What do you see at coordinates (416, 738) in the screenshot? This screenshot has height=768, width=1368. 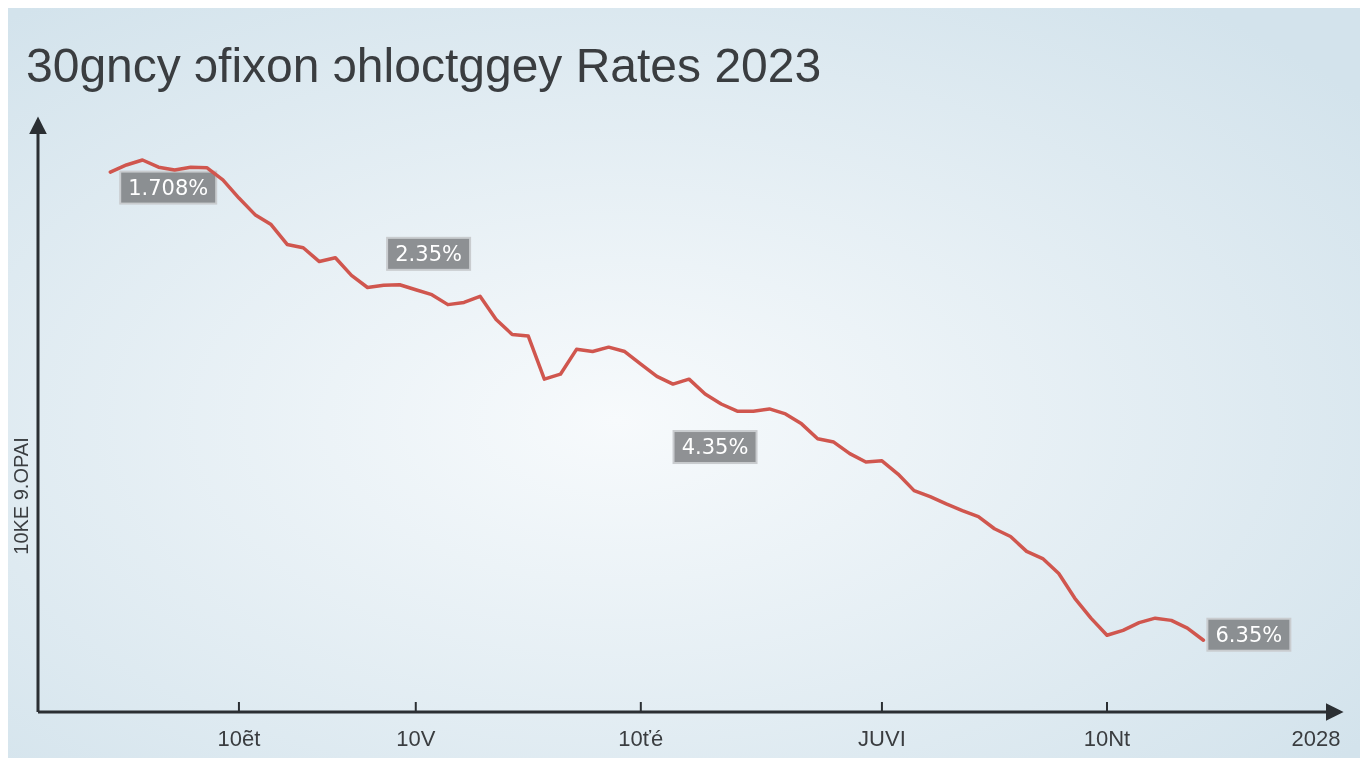 I see `x-tick-label: 10V` at bounding box center [416, 738].